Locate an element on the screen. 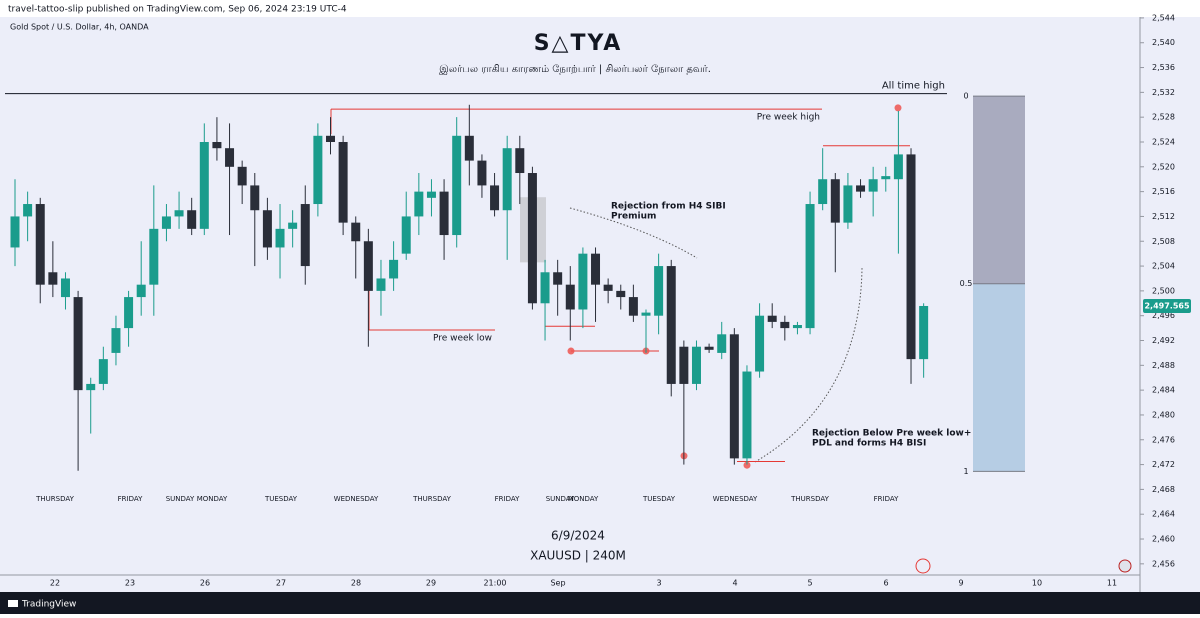  day-label: TUESDAY is located at coordinates (659, 499).